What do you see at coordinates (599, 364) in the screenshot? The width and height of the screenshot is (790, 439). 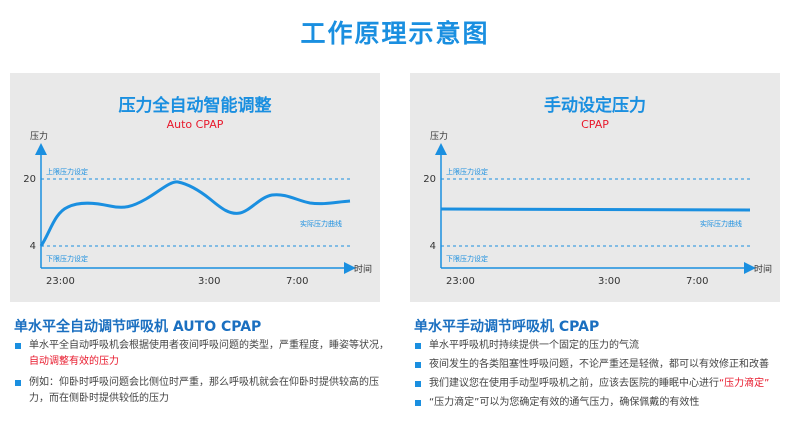 I see `cpap-bullet-2-text: 夜间发生的各类阻塞性呼吸问题，不论严重还是轻微，都可以有效修正和改善` at bounding box center [599, 364].